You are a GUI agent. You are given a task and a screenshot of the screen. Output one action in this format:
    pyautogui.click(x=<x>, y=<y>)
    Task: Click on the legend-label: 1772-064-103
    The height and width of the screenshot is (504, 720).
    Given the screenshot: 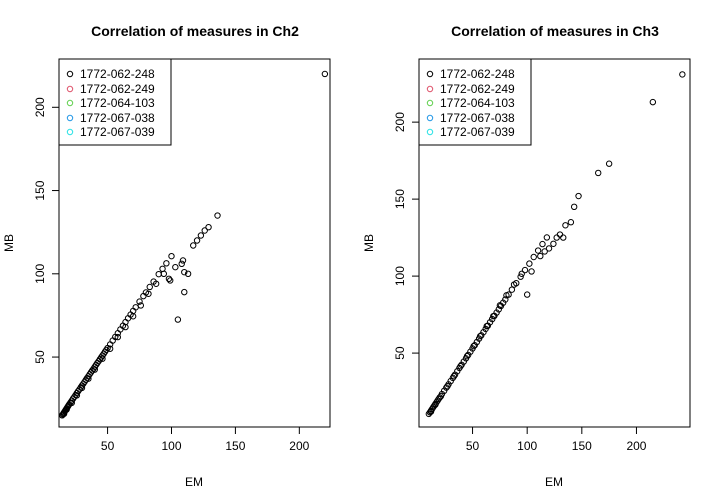 What is the action you would take?
    pyautogui.click(x=117, y=103)
    